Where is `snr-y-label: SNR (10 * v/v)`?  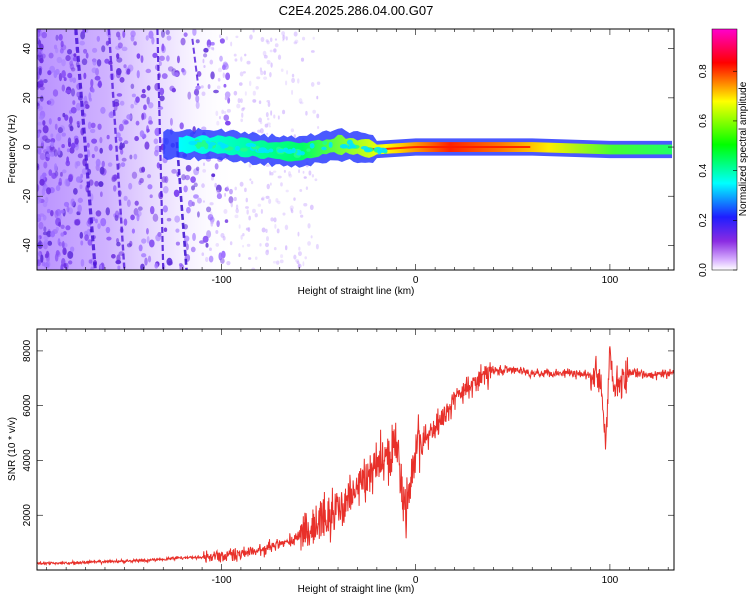 snr-y-label: SNR (10 * v/v) is located at coordinates (12, 449).